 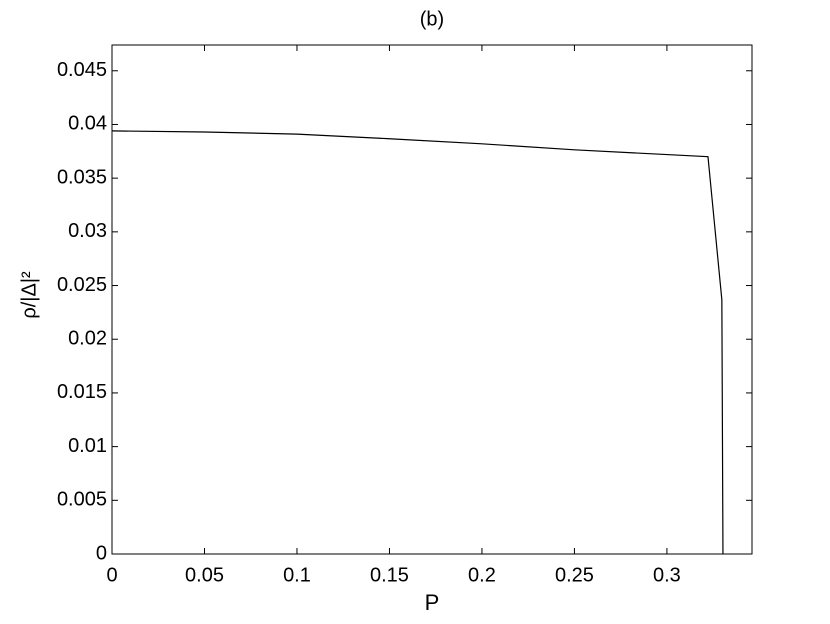 What do you see at coordinates (111, 575) in the screenshot?
I see `x-tick-label: 0` at bounding box center [111, 575].